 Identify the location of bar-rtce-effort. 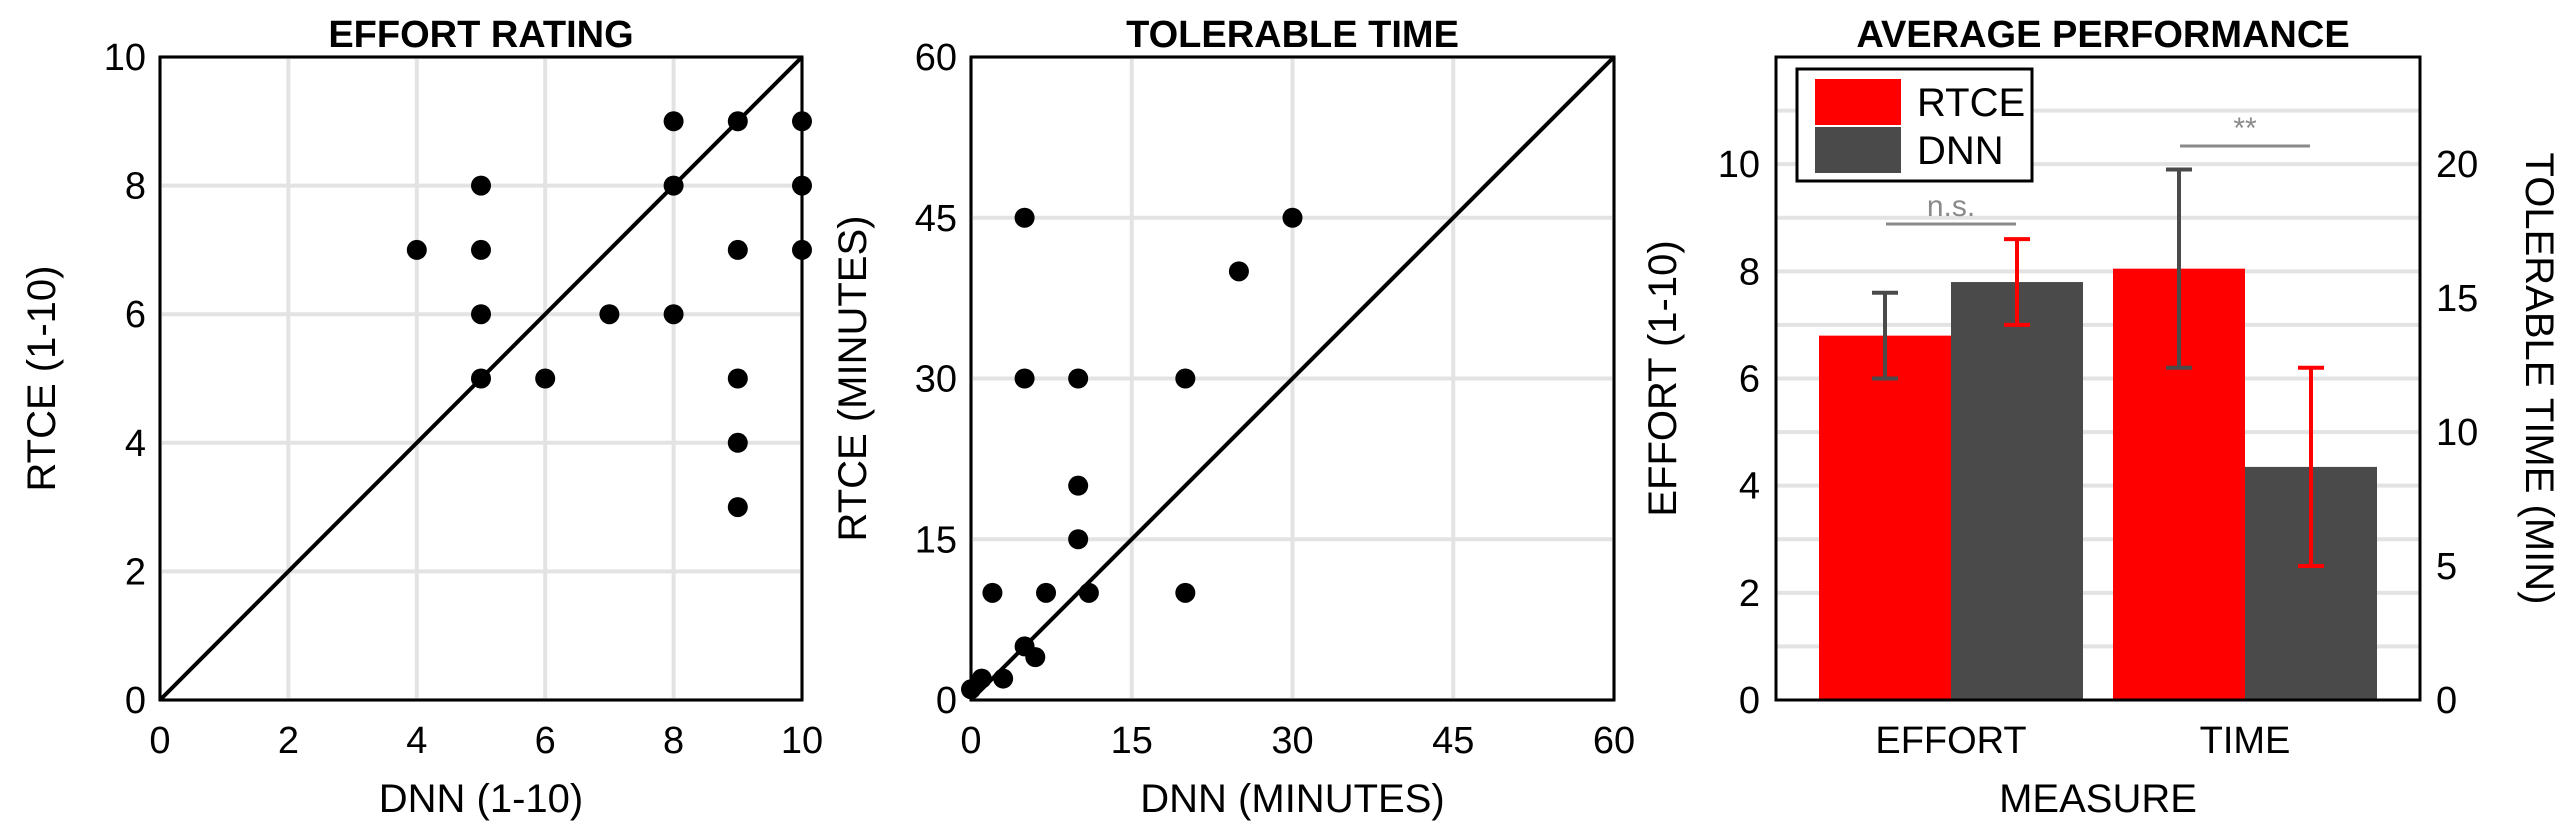
(1885, 517).